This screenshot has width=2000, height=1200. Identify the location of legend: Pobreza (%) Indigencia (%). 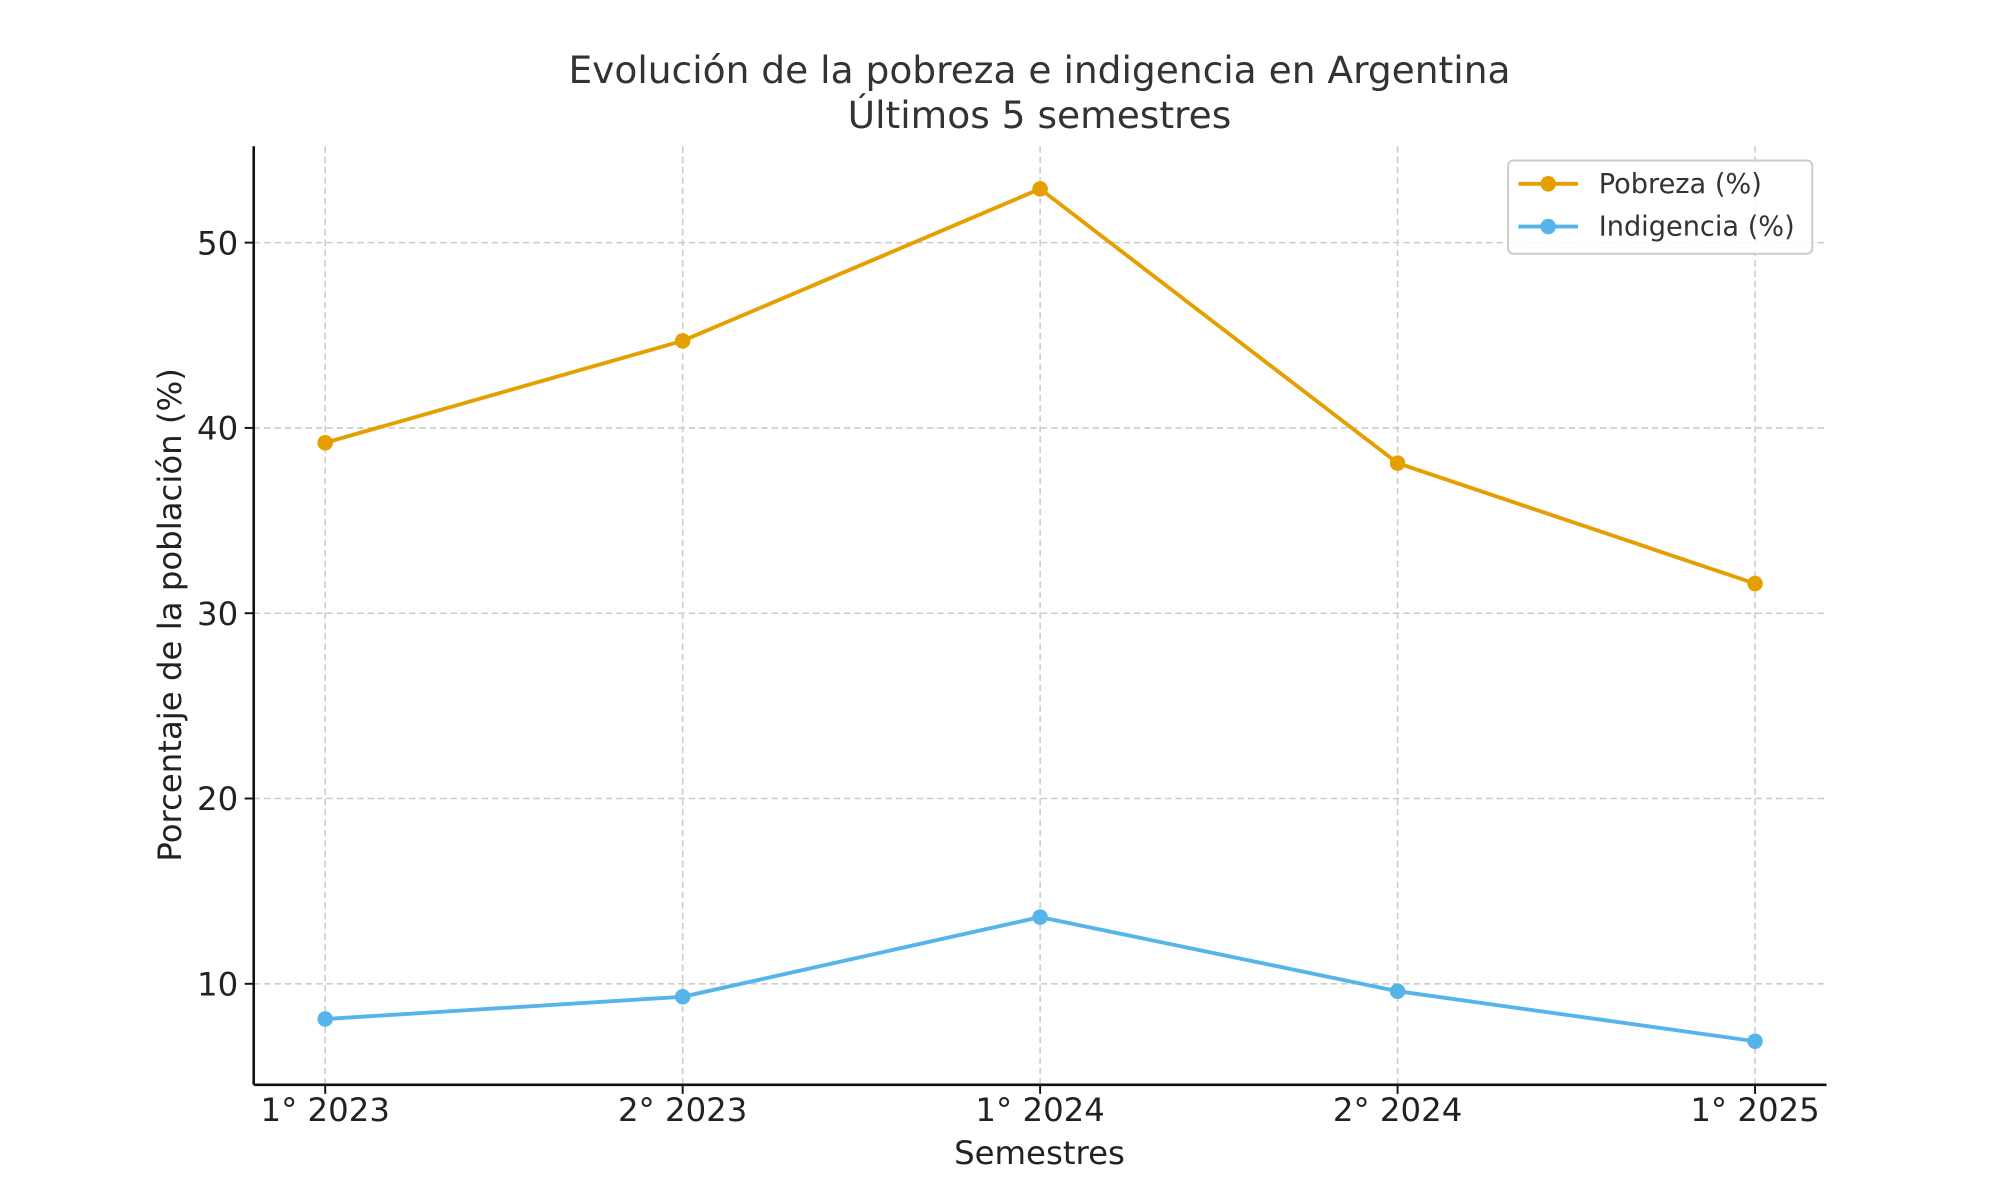
(1660, 207).